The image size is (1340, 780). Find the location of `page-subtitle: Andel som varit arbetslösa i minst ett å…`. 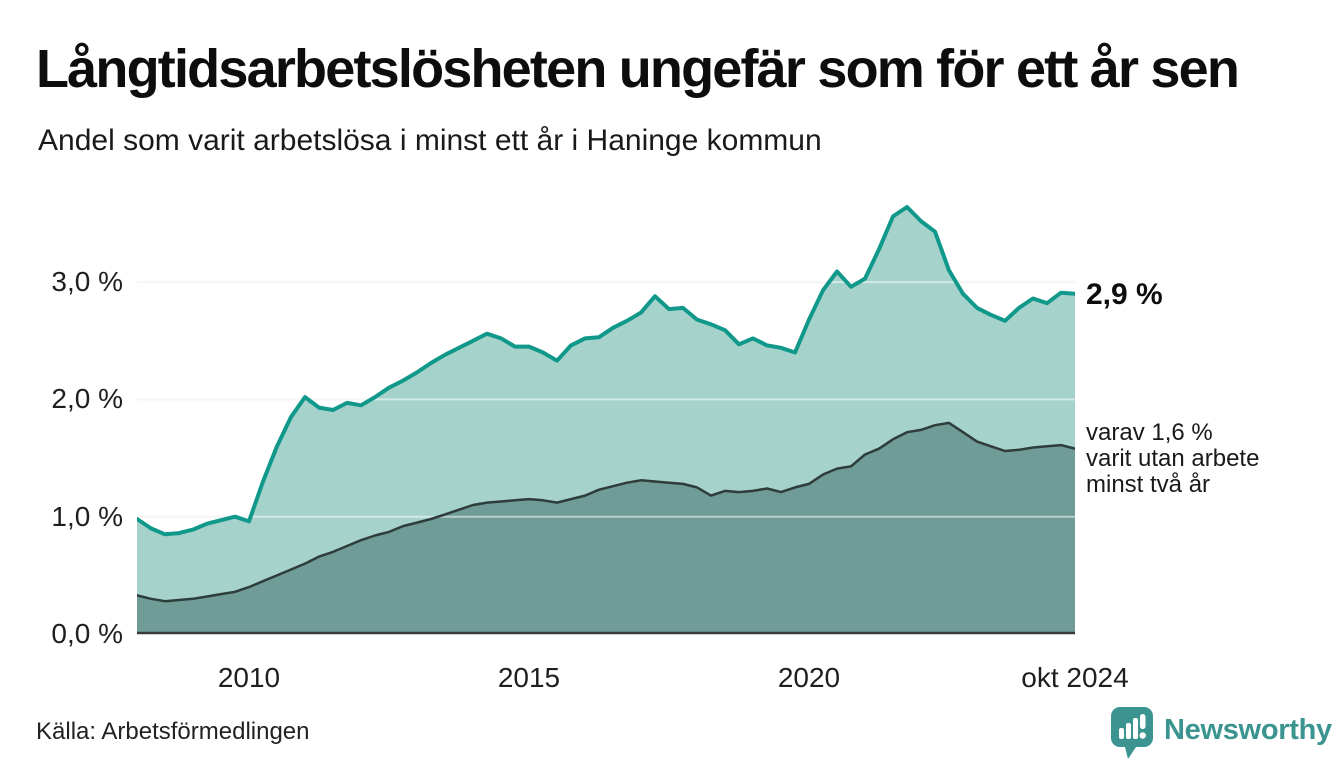

page-subtitle: Andel som varit arbetslösa i minst ett å… is located at coordinates (430, 140).